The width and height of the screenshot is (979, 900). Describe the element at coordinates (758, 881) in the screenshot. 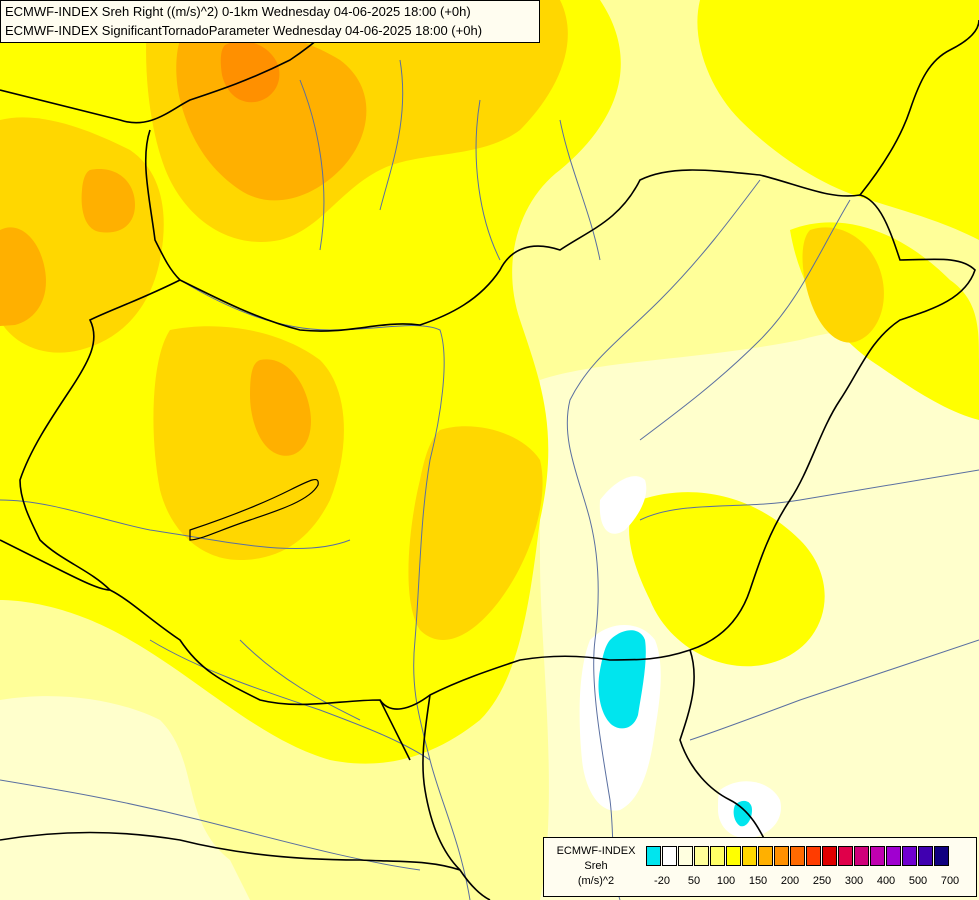

I see `legend-tick-label: 150` at that location.